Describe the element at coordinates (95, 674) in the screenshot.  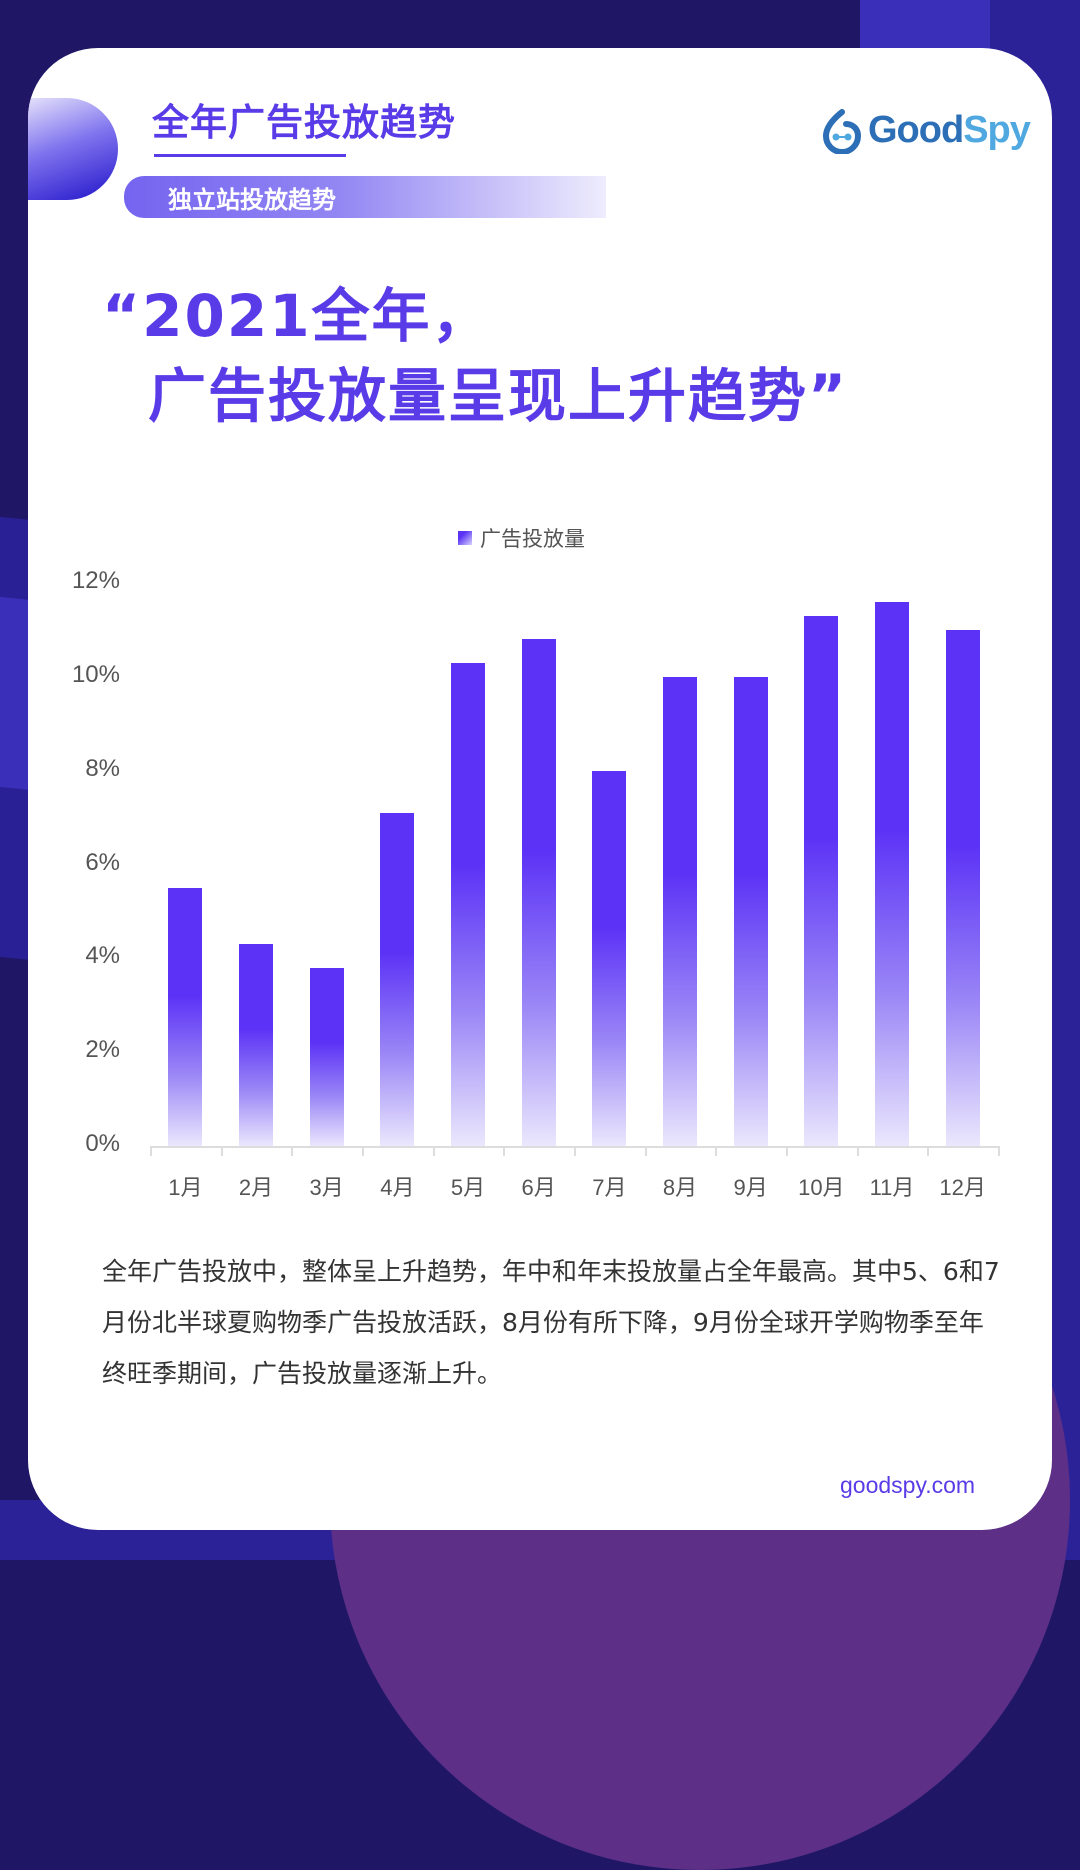
I see `y-tick-label: 10%` at that location.